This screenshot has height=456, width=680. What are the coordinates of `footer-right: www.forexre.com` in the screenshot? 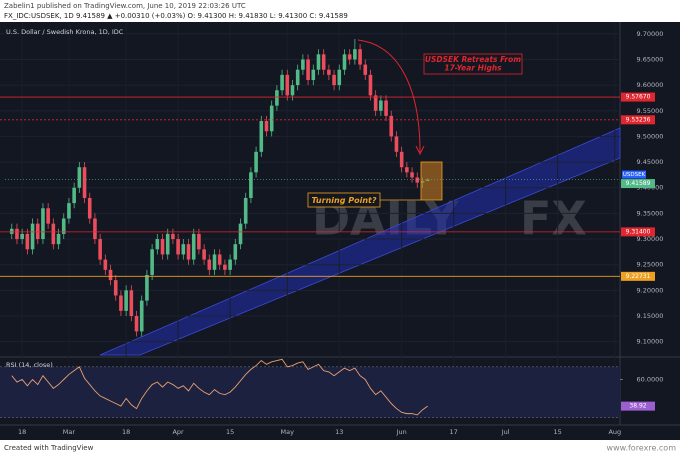 It's located at (642, 448).